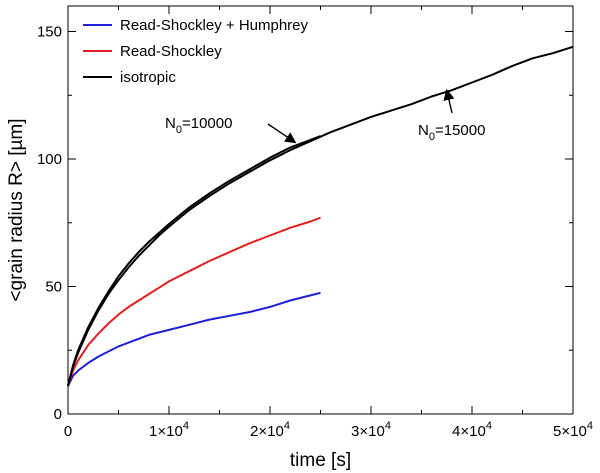 This screenshot has height=473, width=600. I want to click on annotation-label: N0=10000, so click(198, 125).